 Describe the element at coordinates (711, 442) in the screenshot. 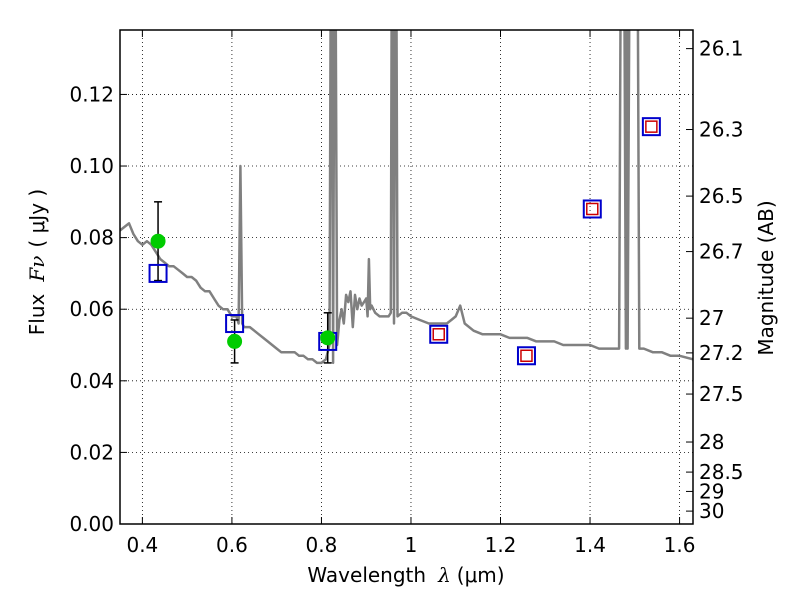

I see `y2-tick-label: 28` at that location.